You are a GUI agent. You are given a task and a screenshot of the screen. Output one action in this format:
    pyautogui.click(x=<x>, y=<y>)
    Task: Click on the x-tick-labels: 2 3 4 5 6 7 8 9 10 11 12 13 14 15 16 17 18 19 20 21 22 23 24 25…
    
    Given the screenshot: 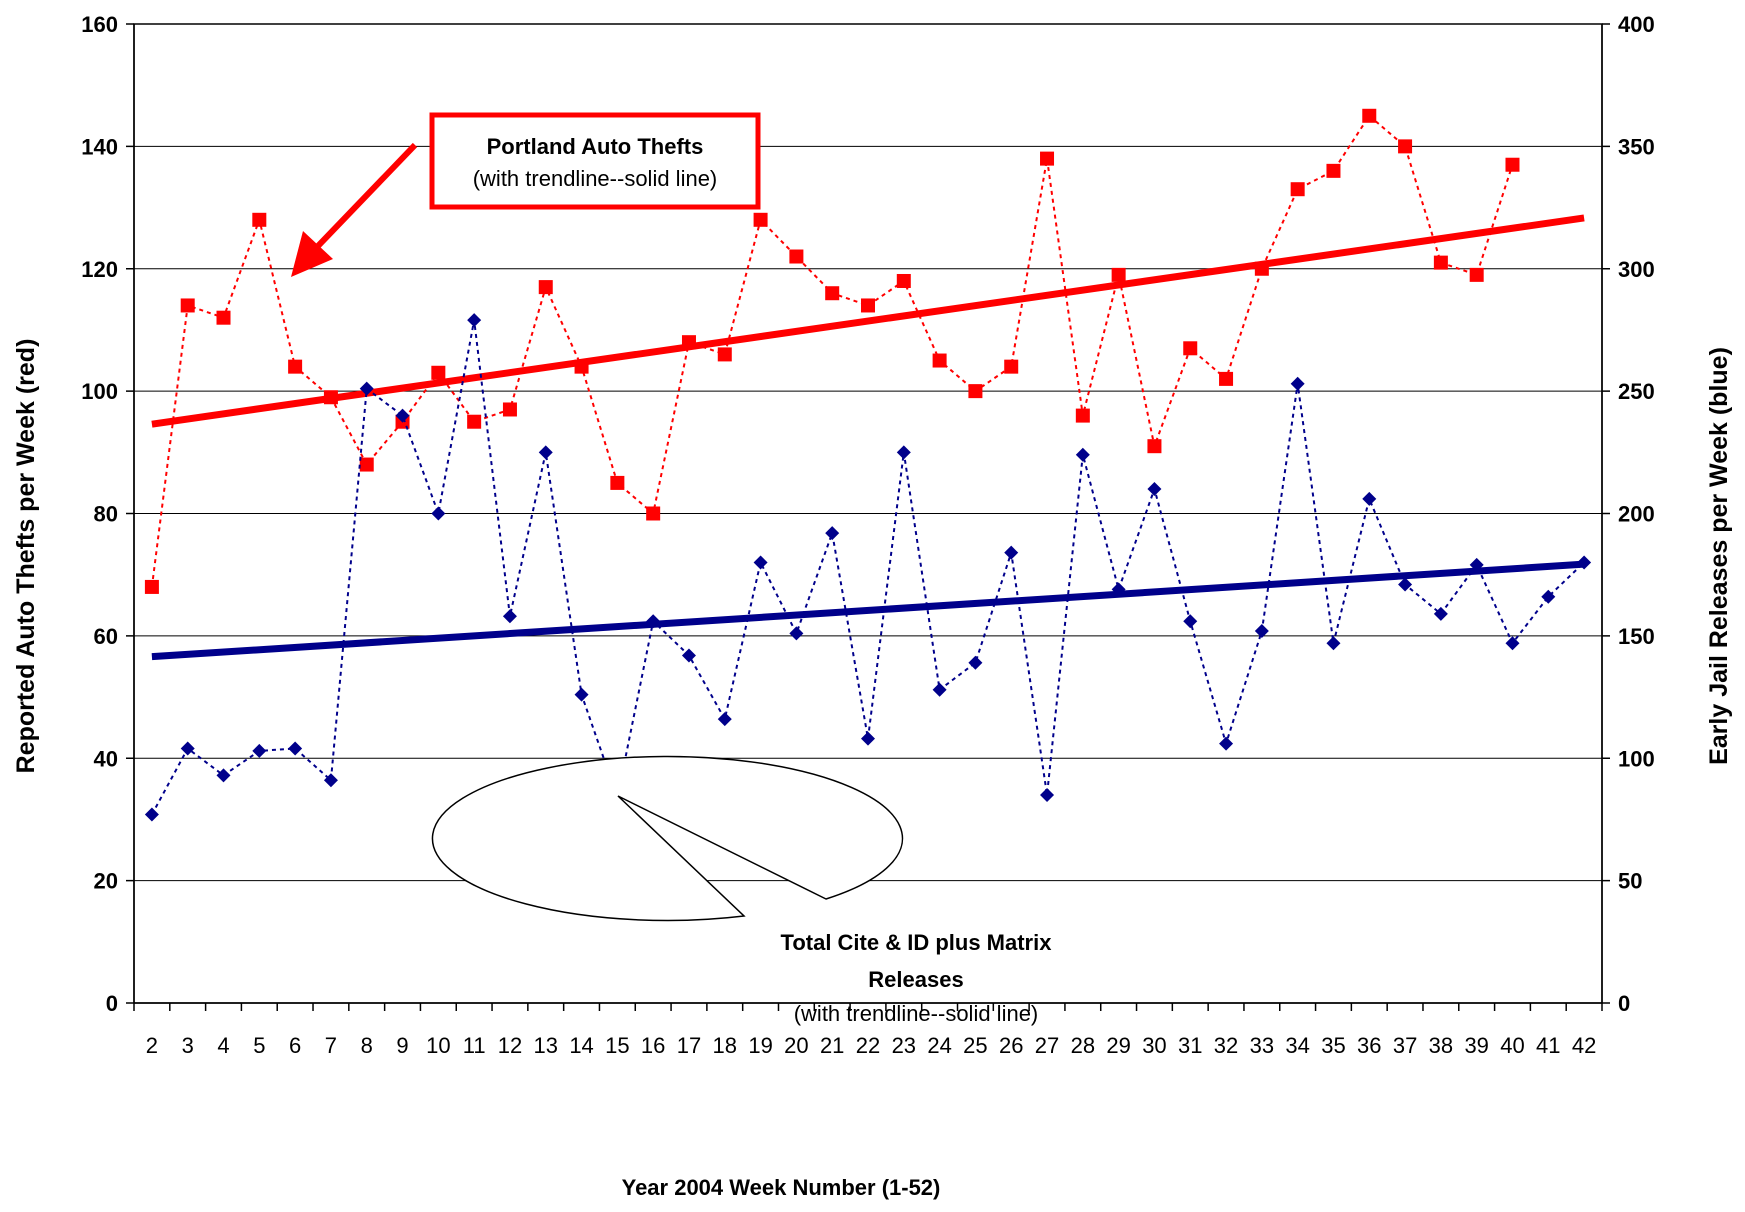 What is the action you would take?
    pyautogui.click(x=871, y=1045)
    